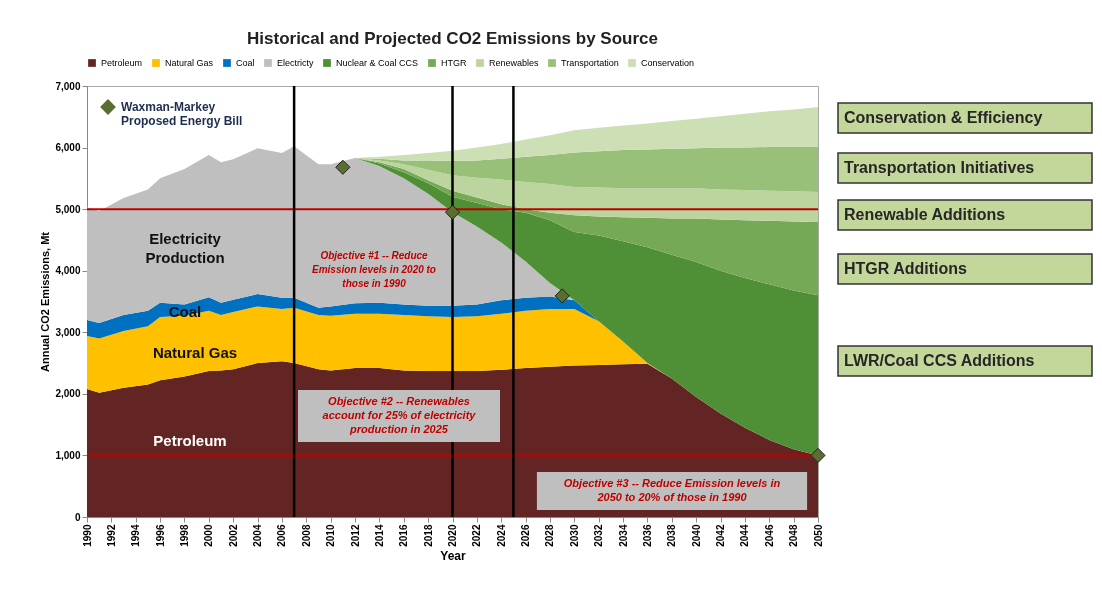 The image size is (1102, 597). What do you see at coordinates (939, 167) in the screenshot?
I see `text: Transportation Initiatives` at bounding box center [939, 167].